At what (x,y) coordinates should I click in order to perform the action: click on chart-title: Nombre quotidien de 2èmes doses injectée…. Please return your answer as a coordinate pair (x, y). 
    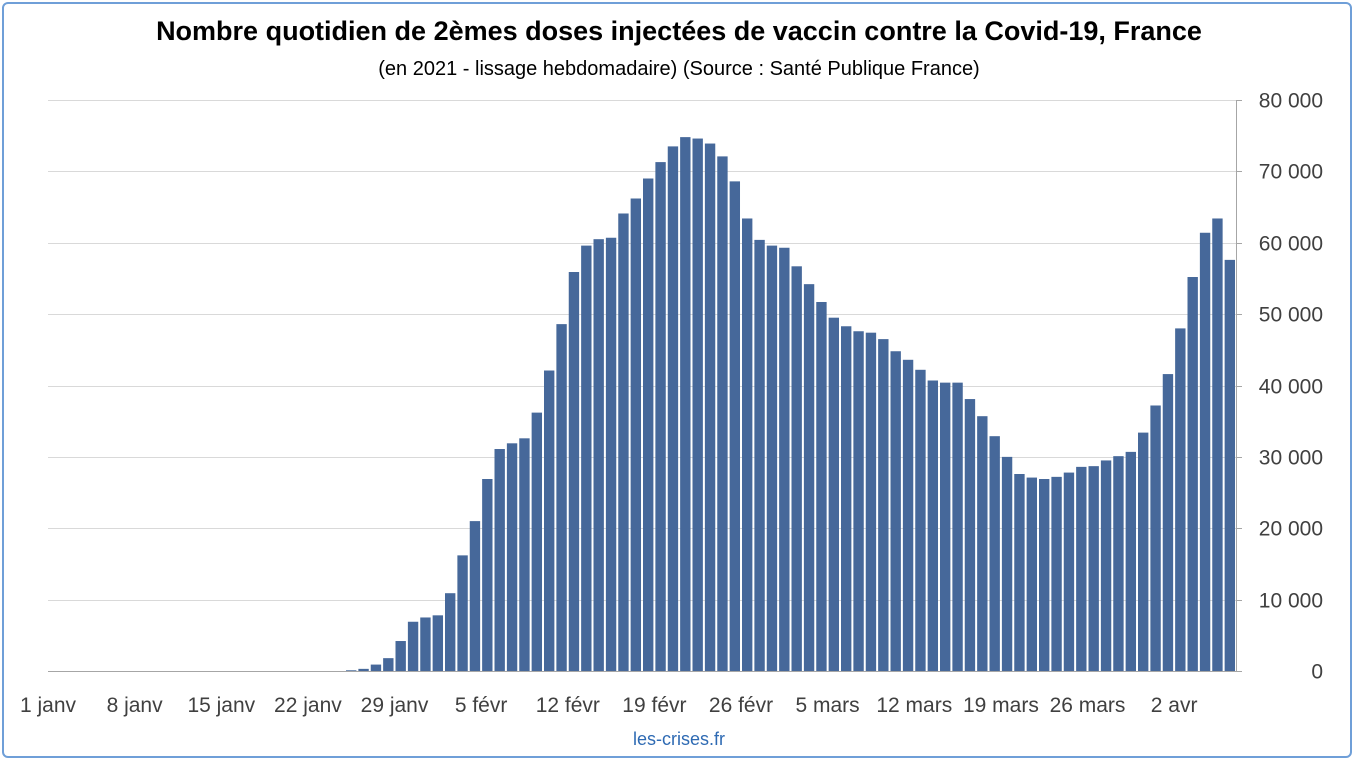
    Looking at the image, I should click on (679, 31).